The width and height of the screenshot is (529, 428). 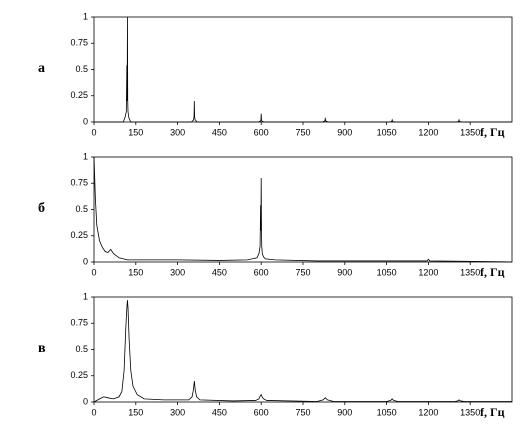 I want to click on panel-label: в, so click(x=42, y=348).